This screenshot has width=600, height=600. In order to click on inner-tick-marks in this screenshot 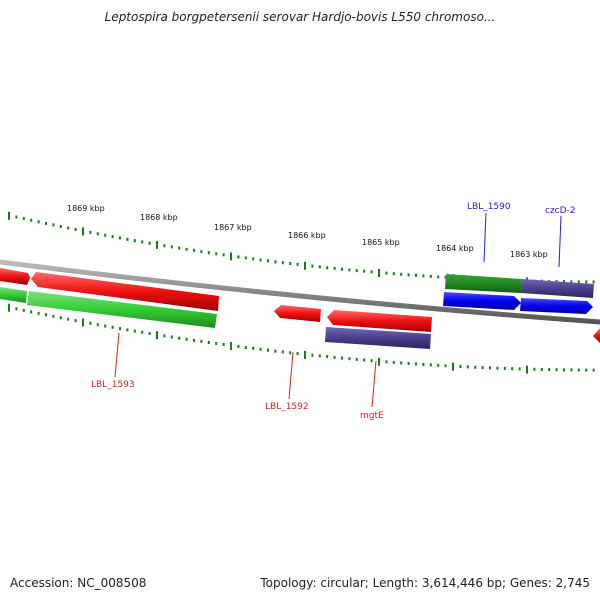, I will do `click(301, 338)`.